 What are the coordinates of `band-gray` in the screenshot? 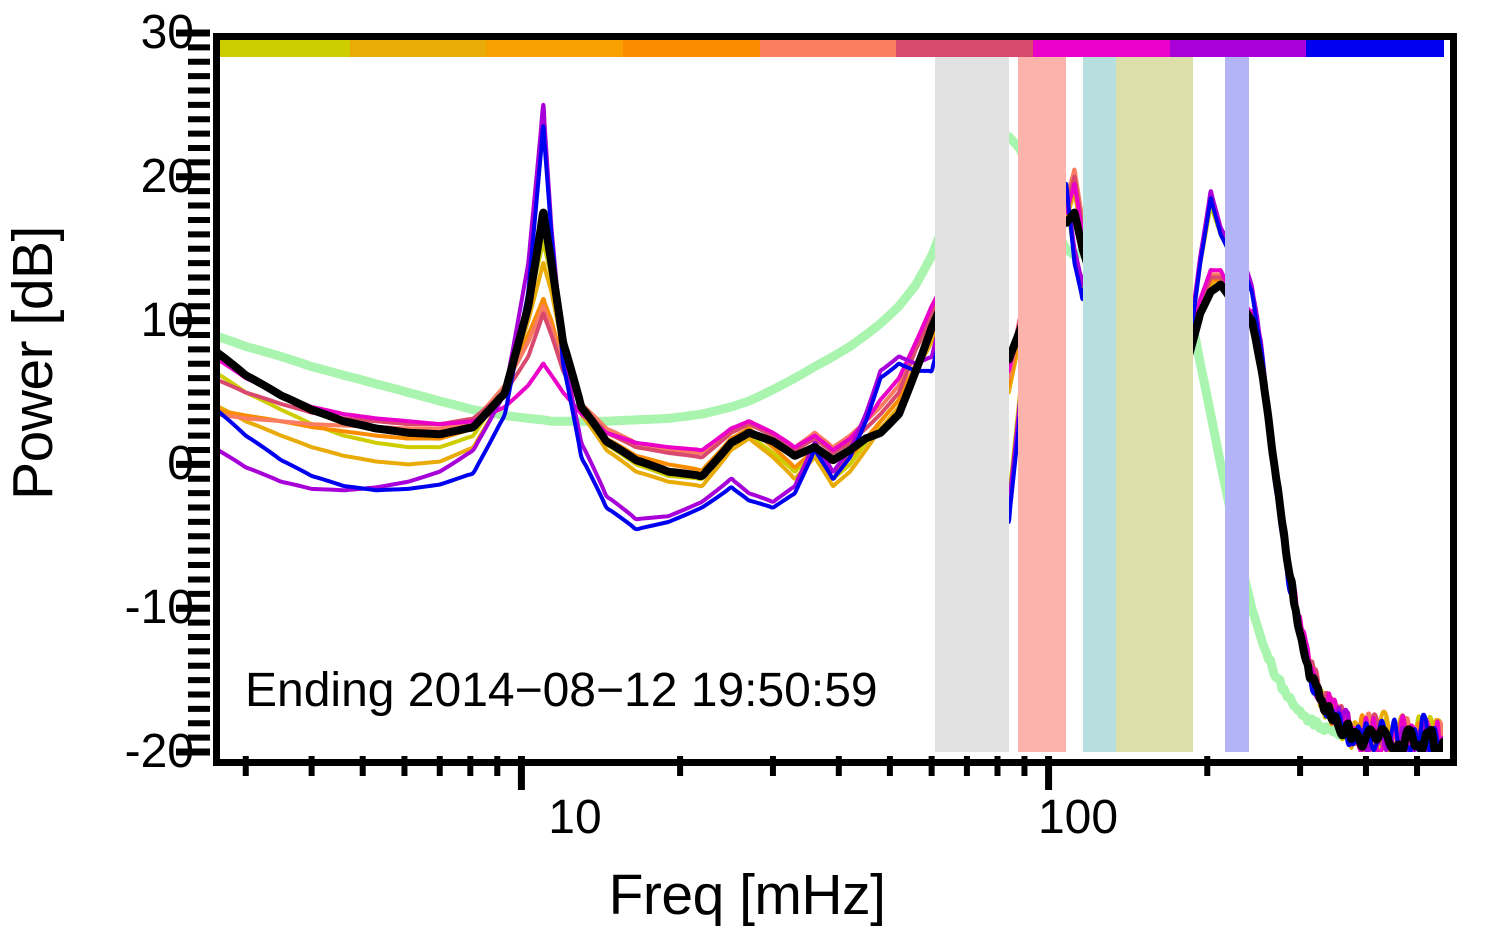 It's located at (972, 392).